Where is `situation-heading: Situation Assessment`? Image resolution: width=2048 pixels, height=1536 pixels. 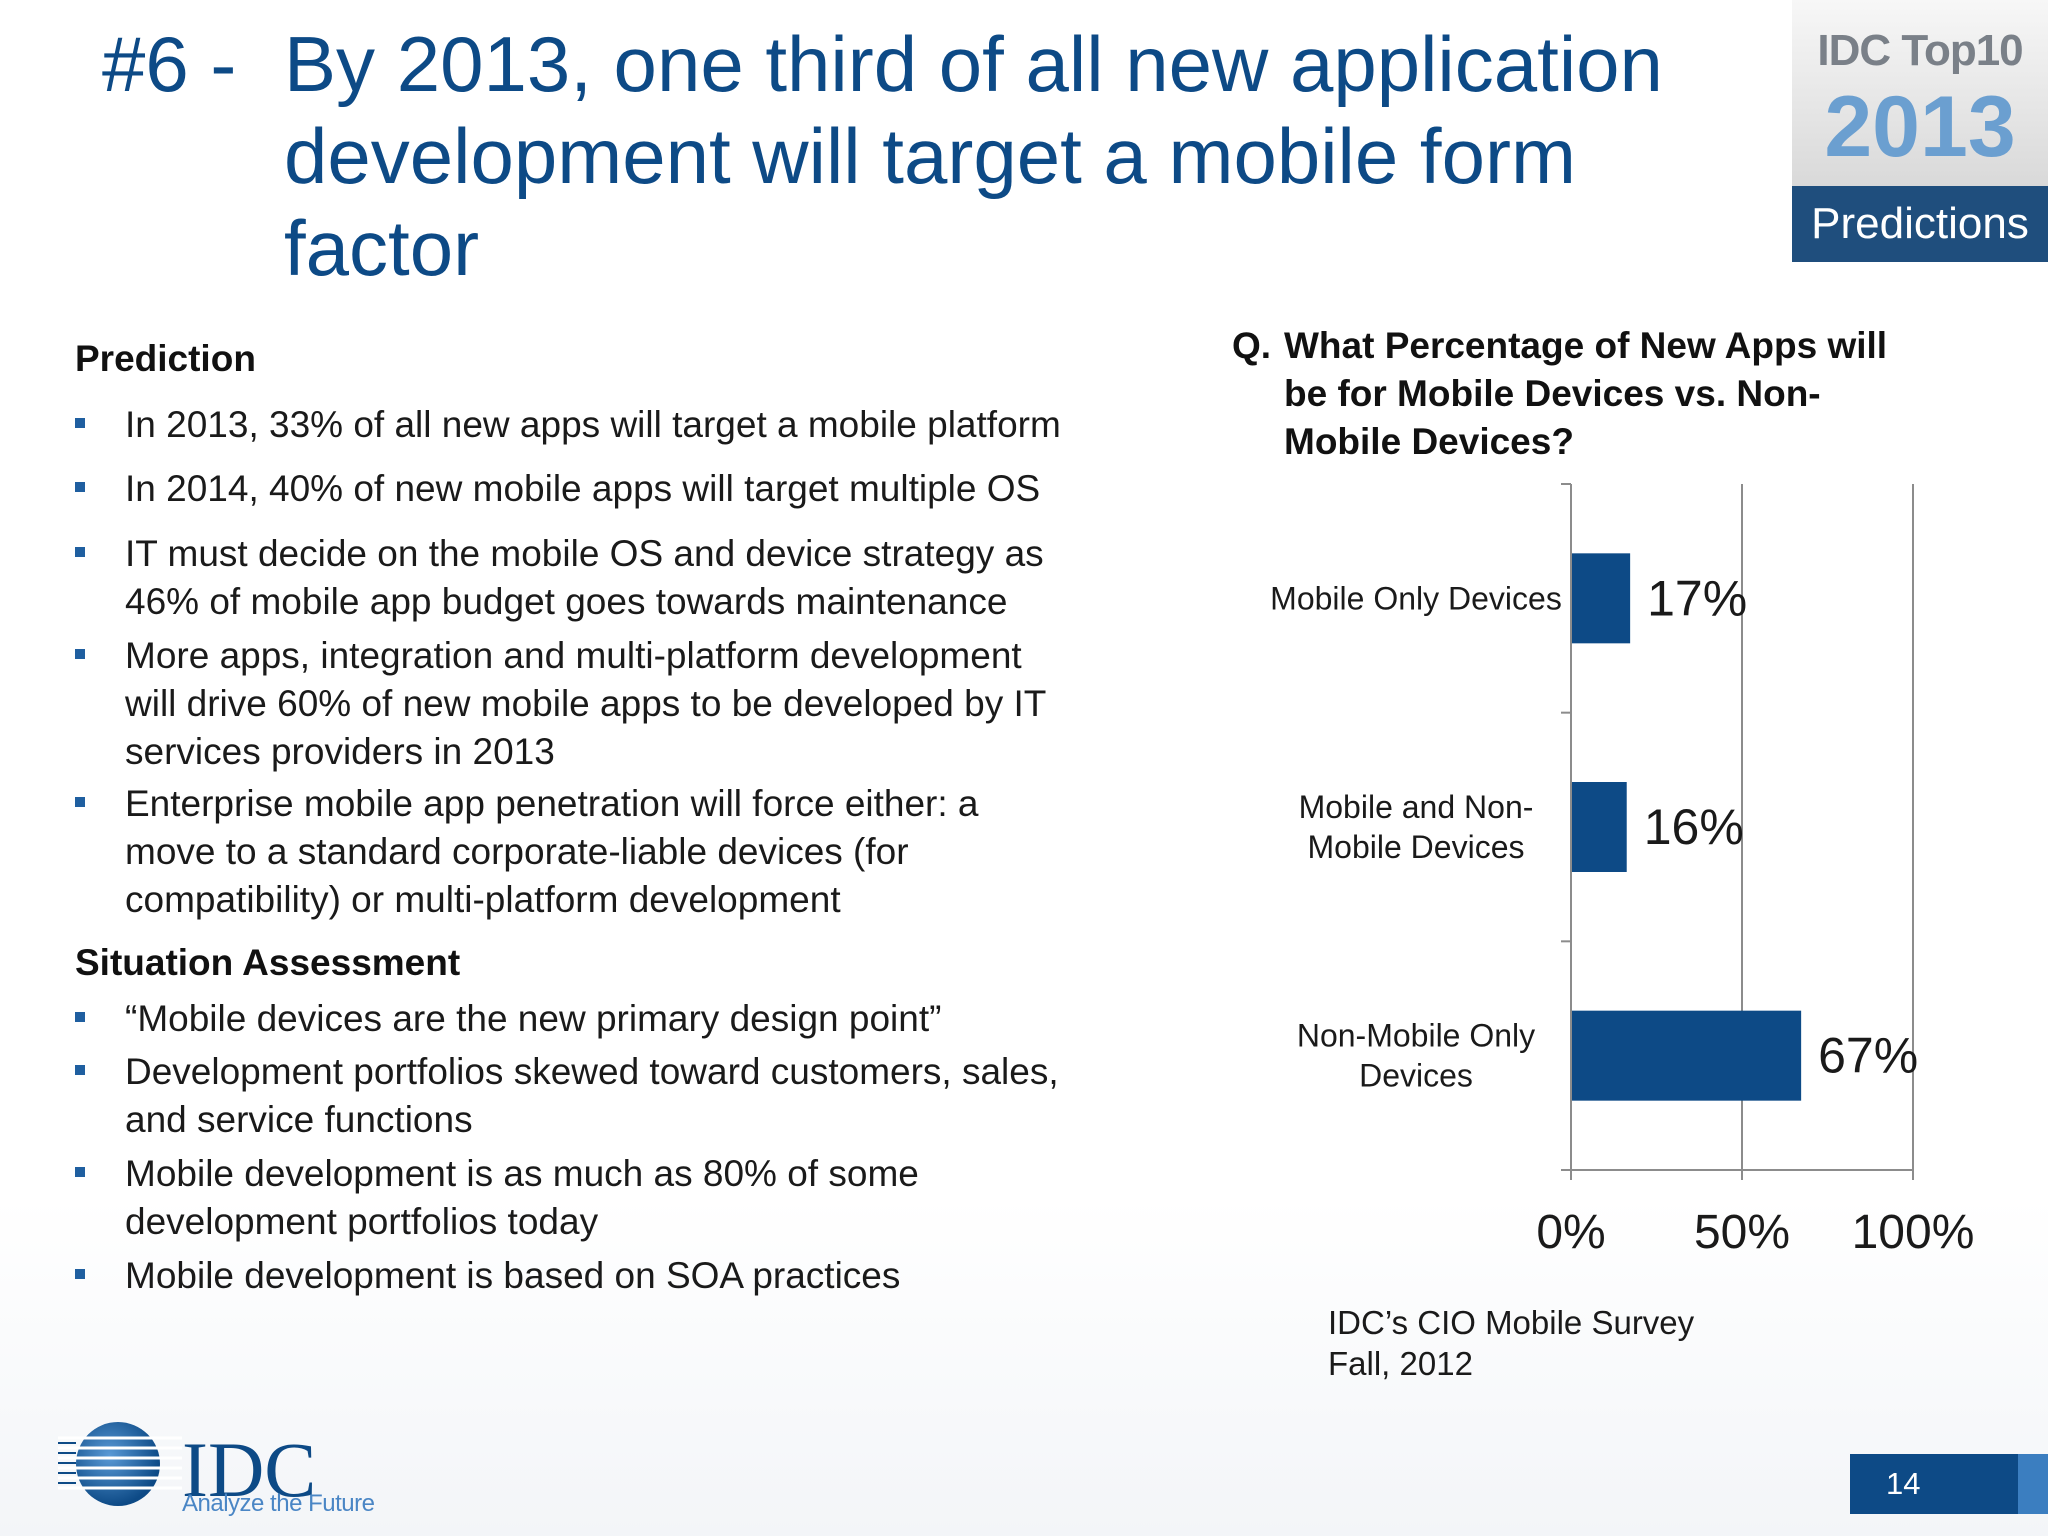
situation-heading: Situation Assessment is located at coordinates (268, 962).